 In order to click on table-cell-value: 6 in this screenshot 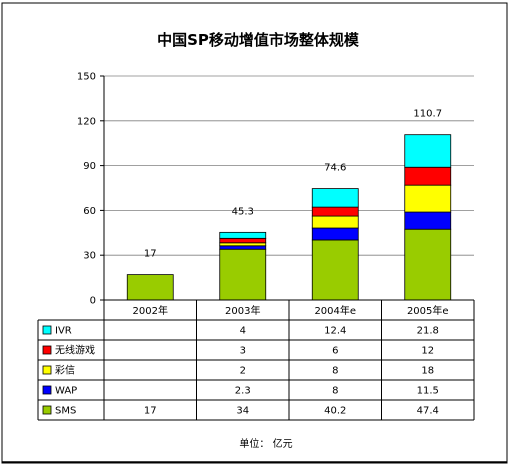, I will do `click(335, 351)`.